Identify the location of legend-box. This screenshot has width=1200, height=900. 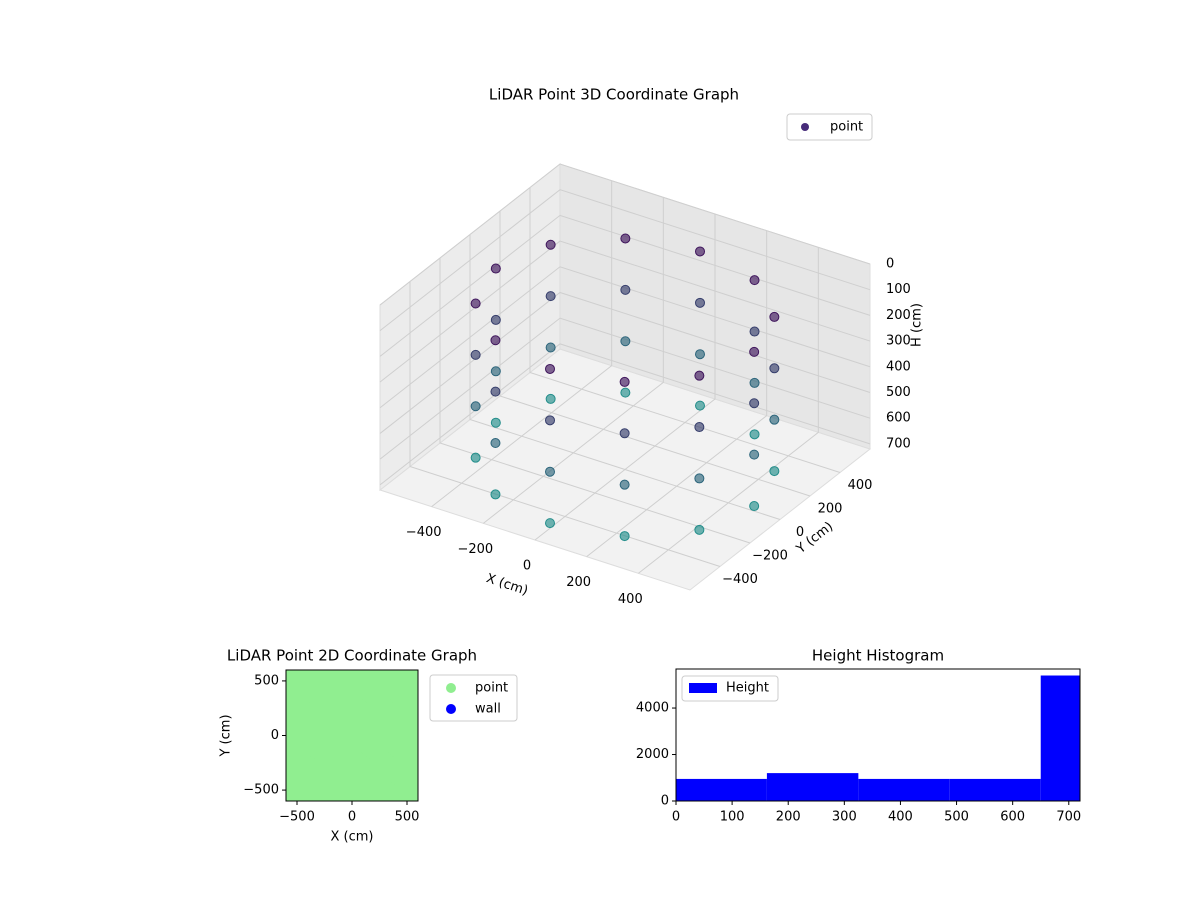
(829, 127).